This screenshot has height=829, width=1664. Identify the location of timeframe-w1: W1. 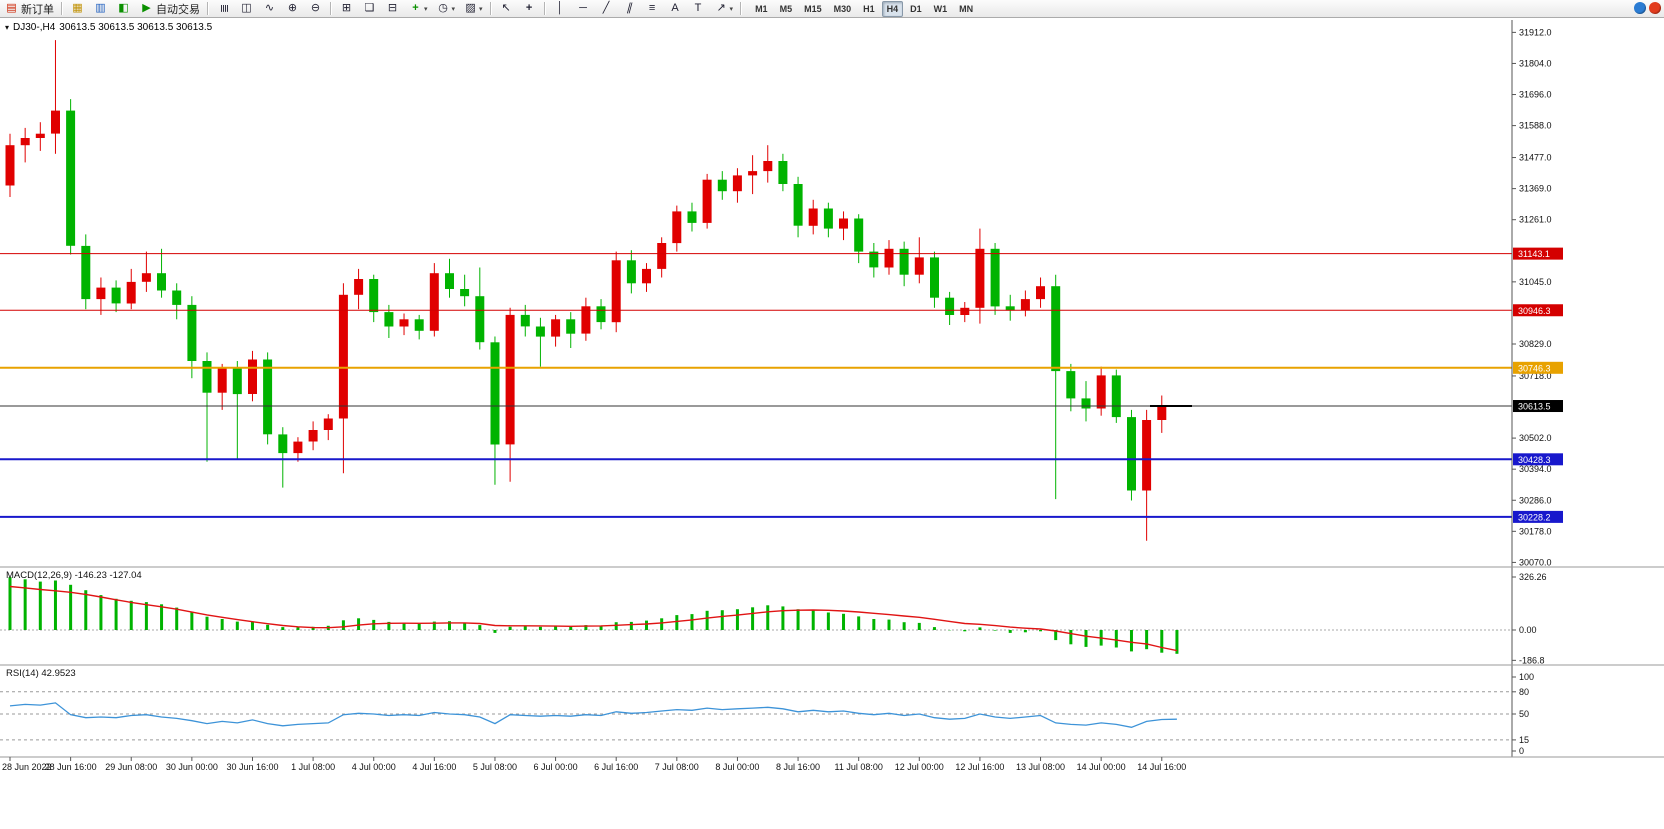
(940, 8).